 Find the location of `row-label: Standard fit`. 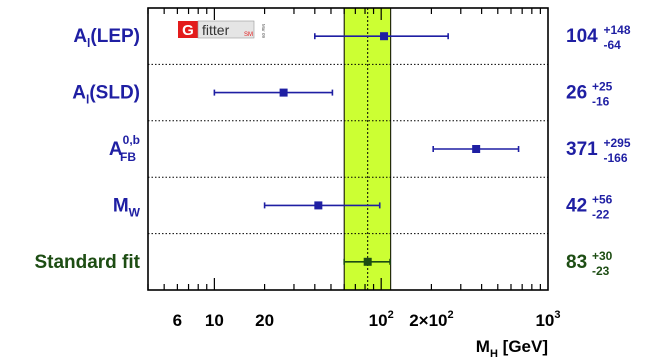

row-label: Standard fit is located at coordinates (87, 262).